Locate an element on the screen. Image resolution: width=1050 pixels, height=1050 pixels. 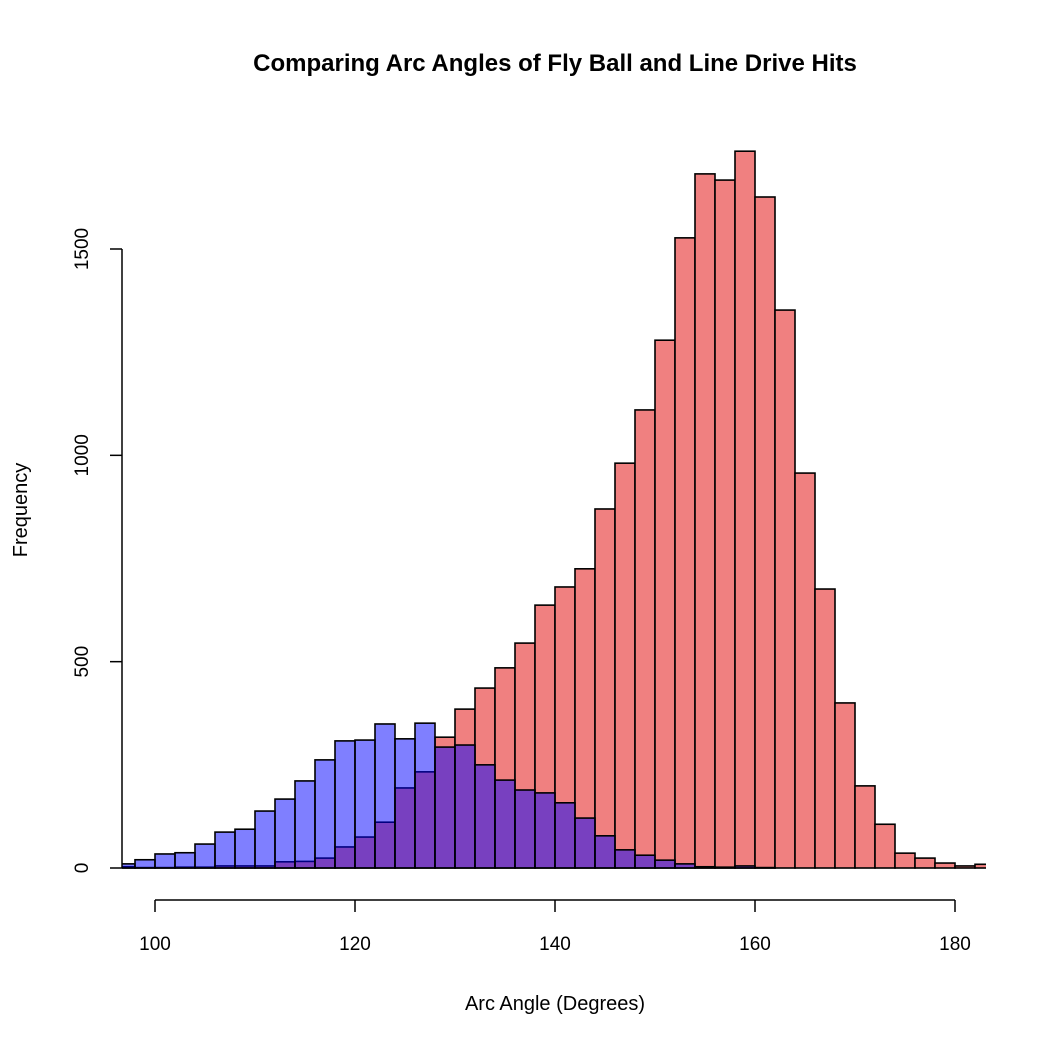
y-tick-label: 1000 is located at coordinates (82, 455).